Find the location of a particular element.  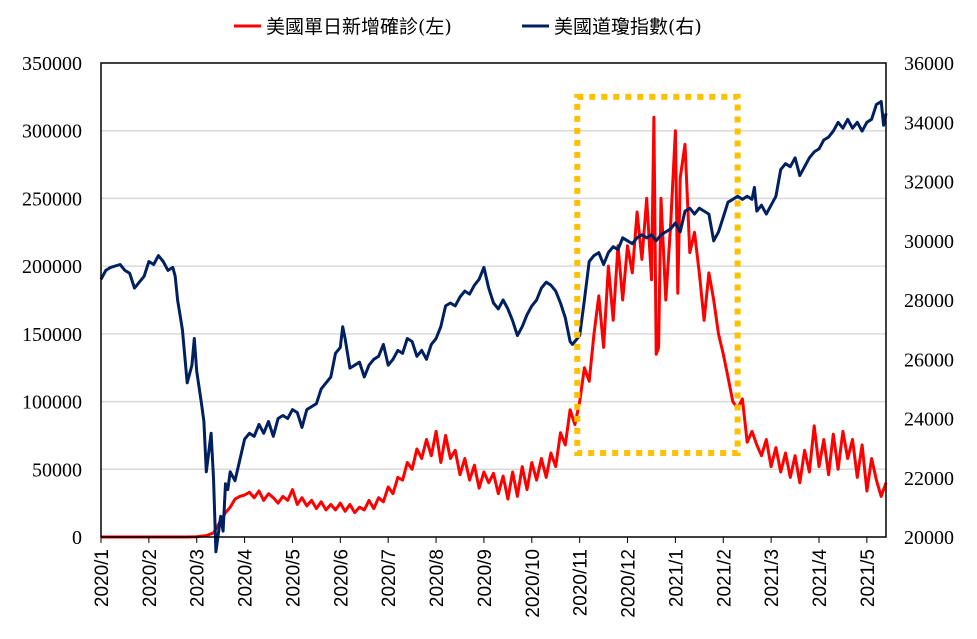

x-tick-label: 2021/3 is located at coordinates (772, 578).